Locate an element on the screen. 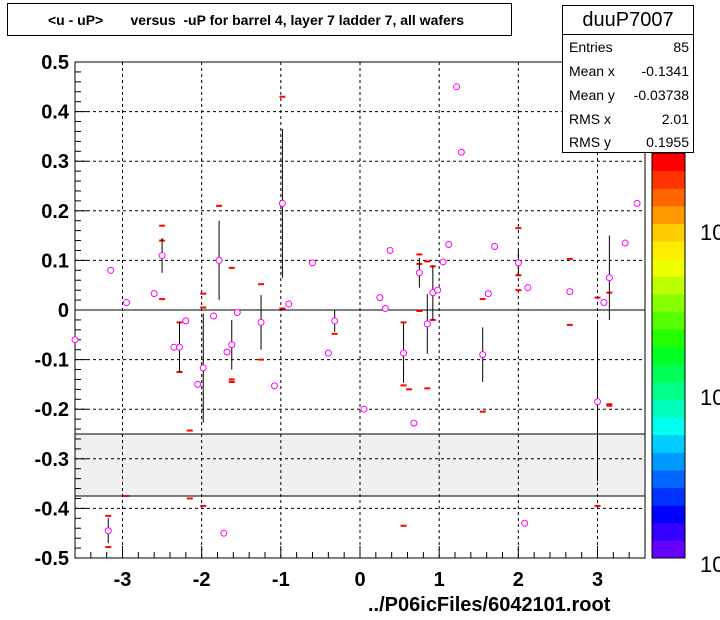 Image resolution: width=720 pixels, height=620 pixels. y-tick-label: -0.5 is located at coordinates (52, 559).